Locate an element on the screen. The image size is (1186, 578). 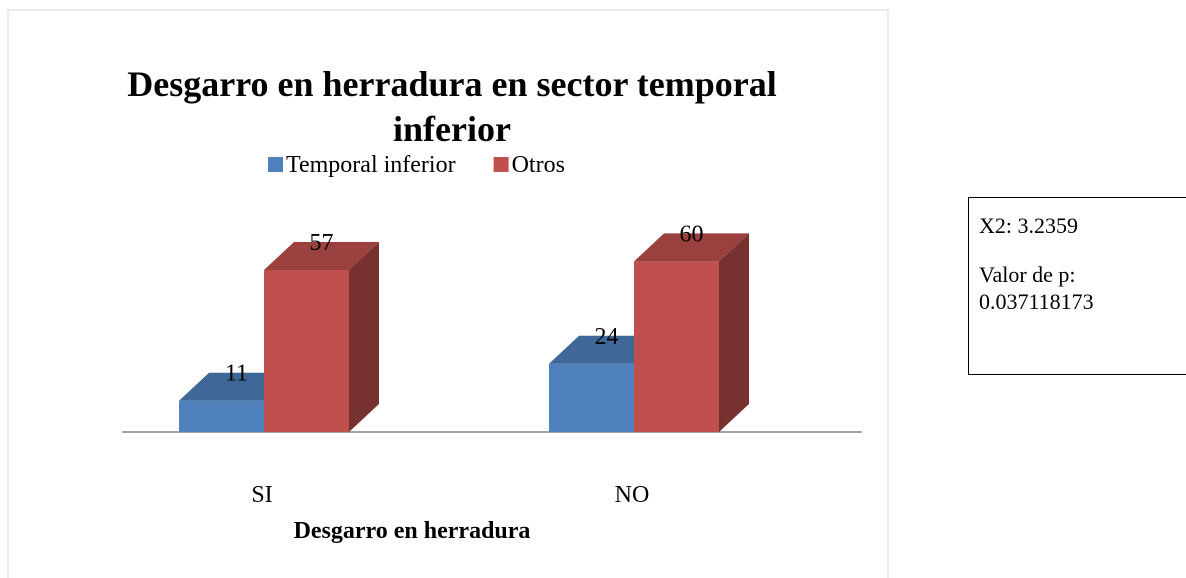
title-line: inferior is located at coordinates (452, 129).